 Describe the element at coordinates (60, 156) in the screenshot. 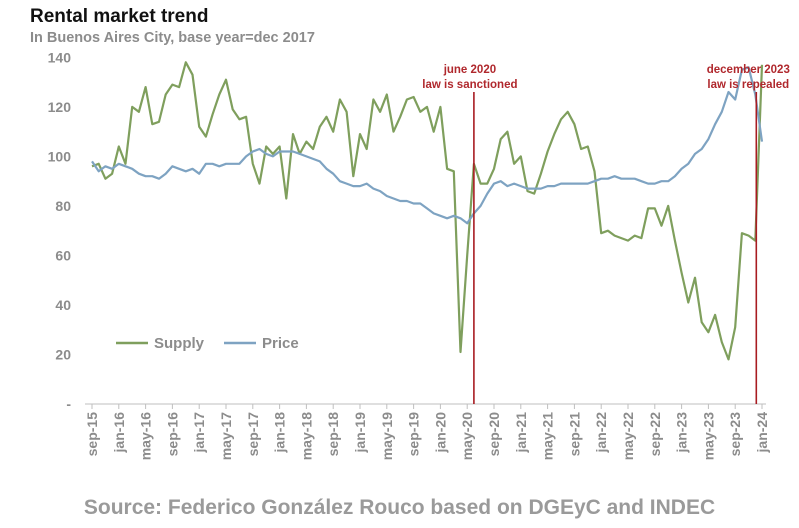

I see `y-tick-label: 100` at that location.